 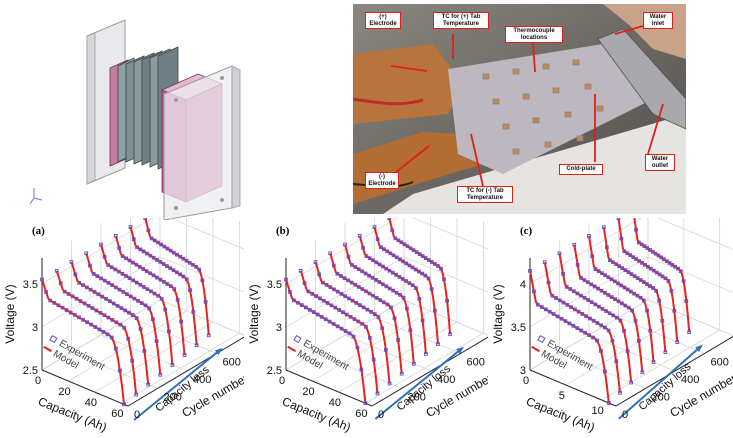 What do you see at coordinates (316, 414) in the screenshot?
I see `capacity-axis-title: Capacity (Ah)` at bounding box center [316, 414].